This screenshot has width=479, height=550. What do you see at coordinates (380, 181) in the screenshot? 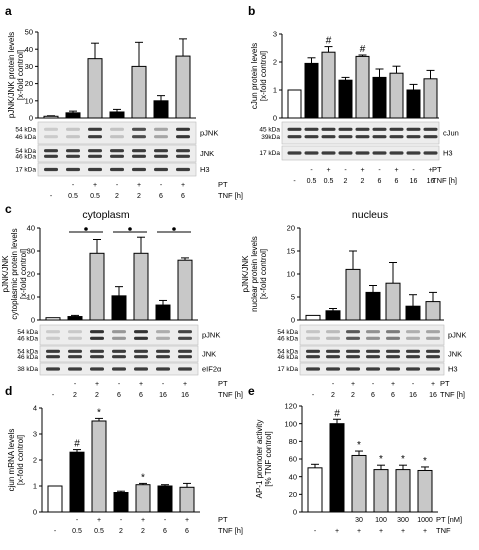
I see `b-tnf-cell: 6` at bounding box center [380, 181].